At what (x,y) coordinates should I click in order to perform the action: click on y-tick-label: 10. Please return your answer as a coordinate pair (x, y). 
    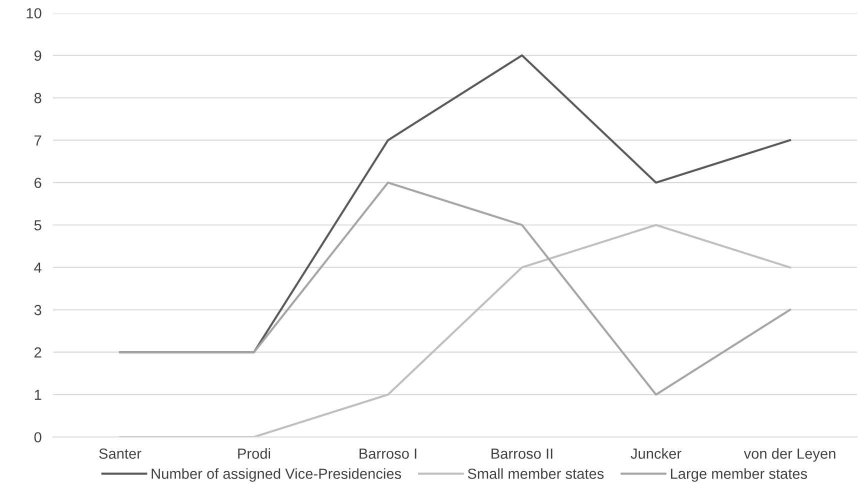
    Looking at the image, I should click on (34, 13).